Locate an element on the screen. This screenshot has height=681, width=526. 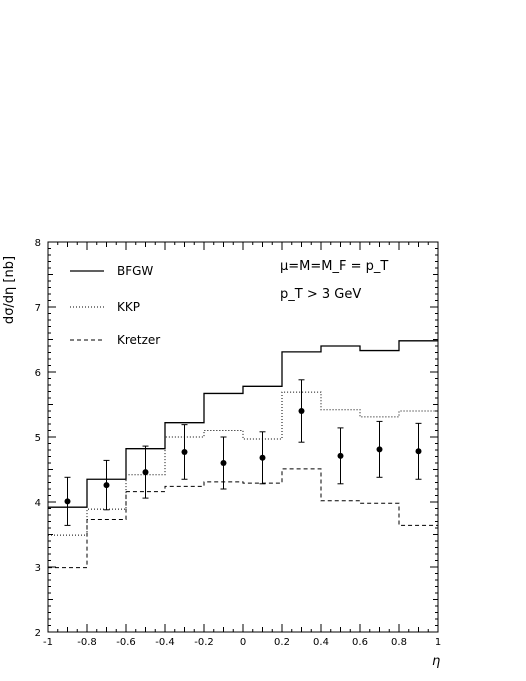
x-tick-label: -0.6 is located at coordinates (126, 642).